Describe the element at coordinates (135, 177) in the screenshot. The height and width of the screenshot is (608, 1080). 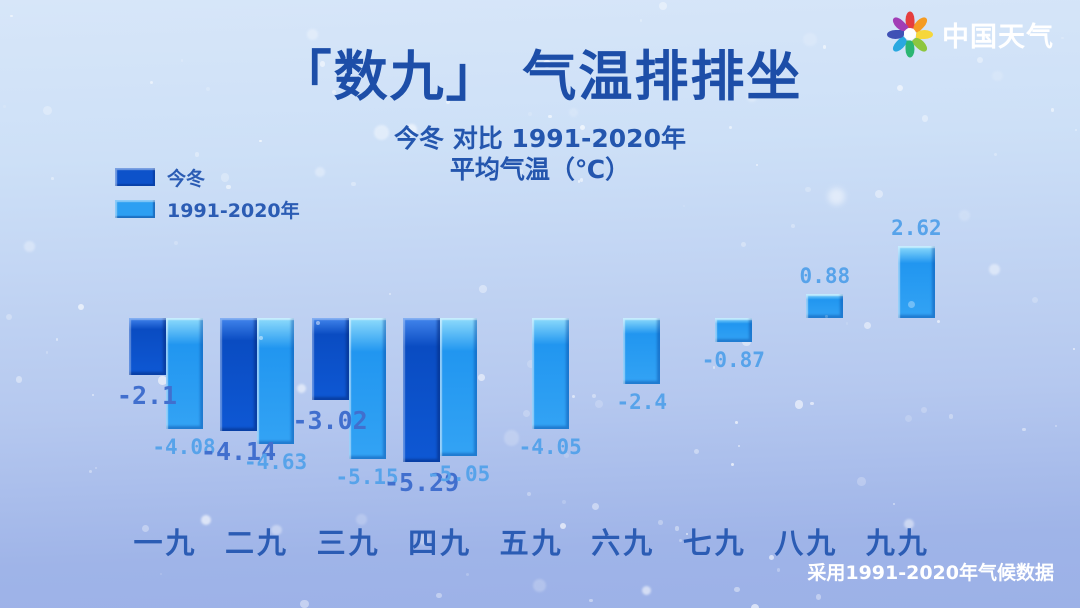
I see `legend-swatch-dark` at that location.